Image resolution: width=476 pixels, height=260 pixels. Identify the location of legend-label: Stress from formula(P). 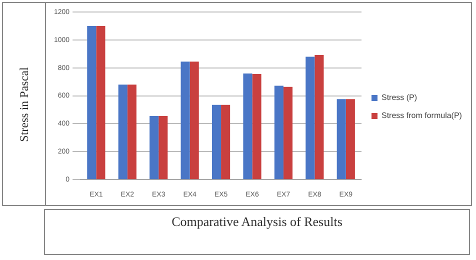
(422, 115).